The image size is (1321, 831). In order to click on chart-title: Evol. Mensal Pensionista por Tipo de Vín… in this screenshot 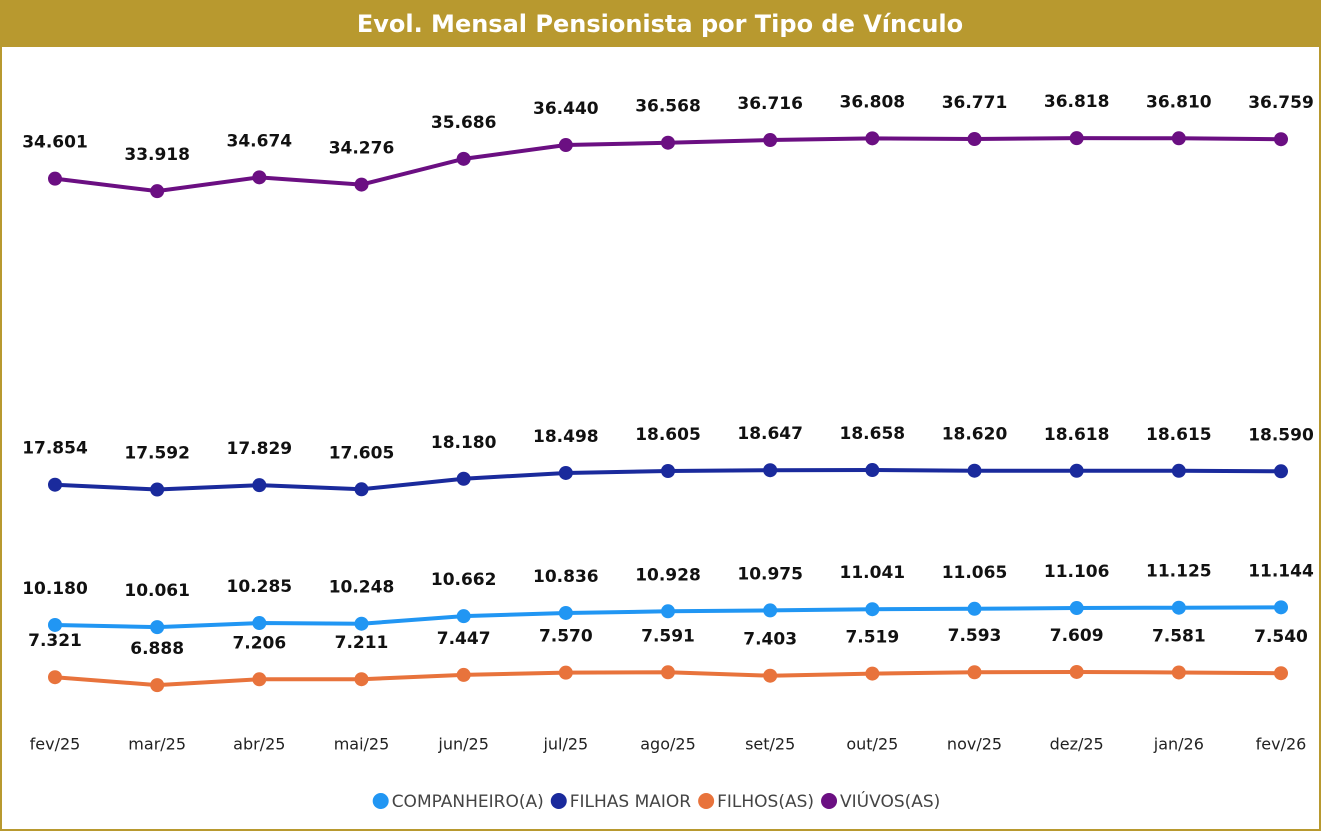, I will do `click(660, 24)`.